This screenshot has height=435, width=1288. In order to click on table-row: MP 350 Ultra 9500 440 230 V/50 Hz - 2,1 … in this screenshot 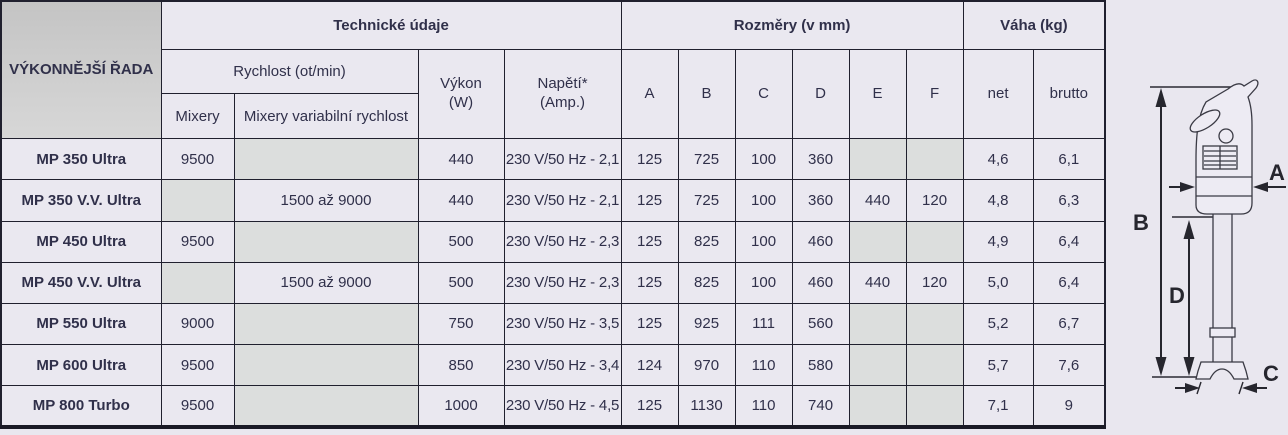, I will do `click(553, 159)`.